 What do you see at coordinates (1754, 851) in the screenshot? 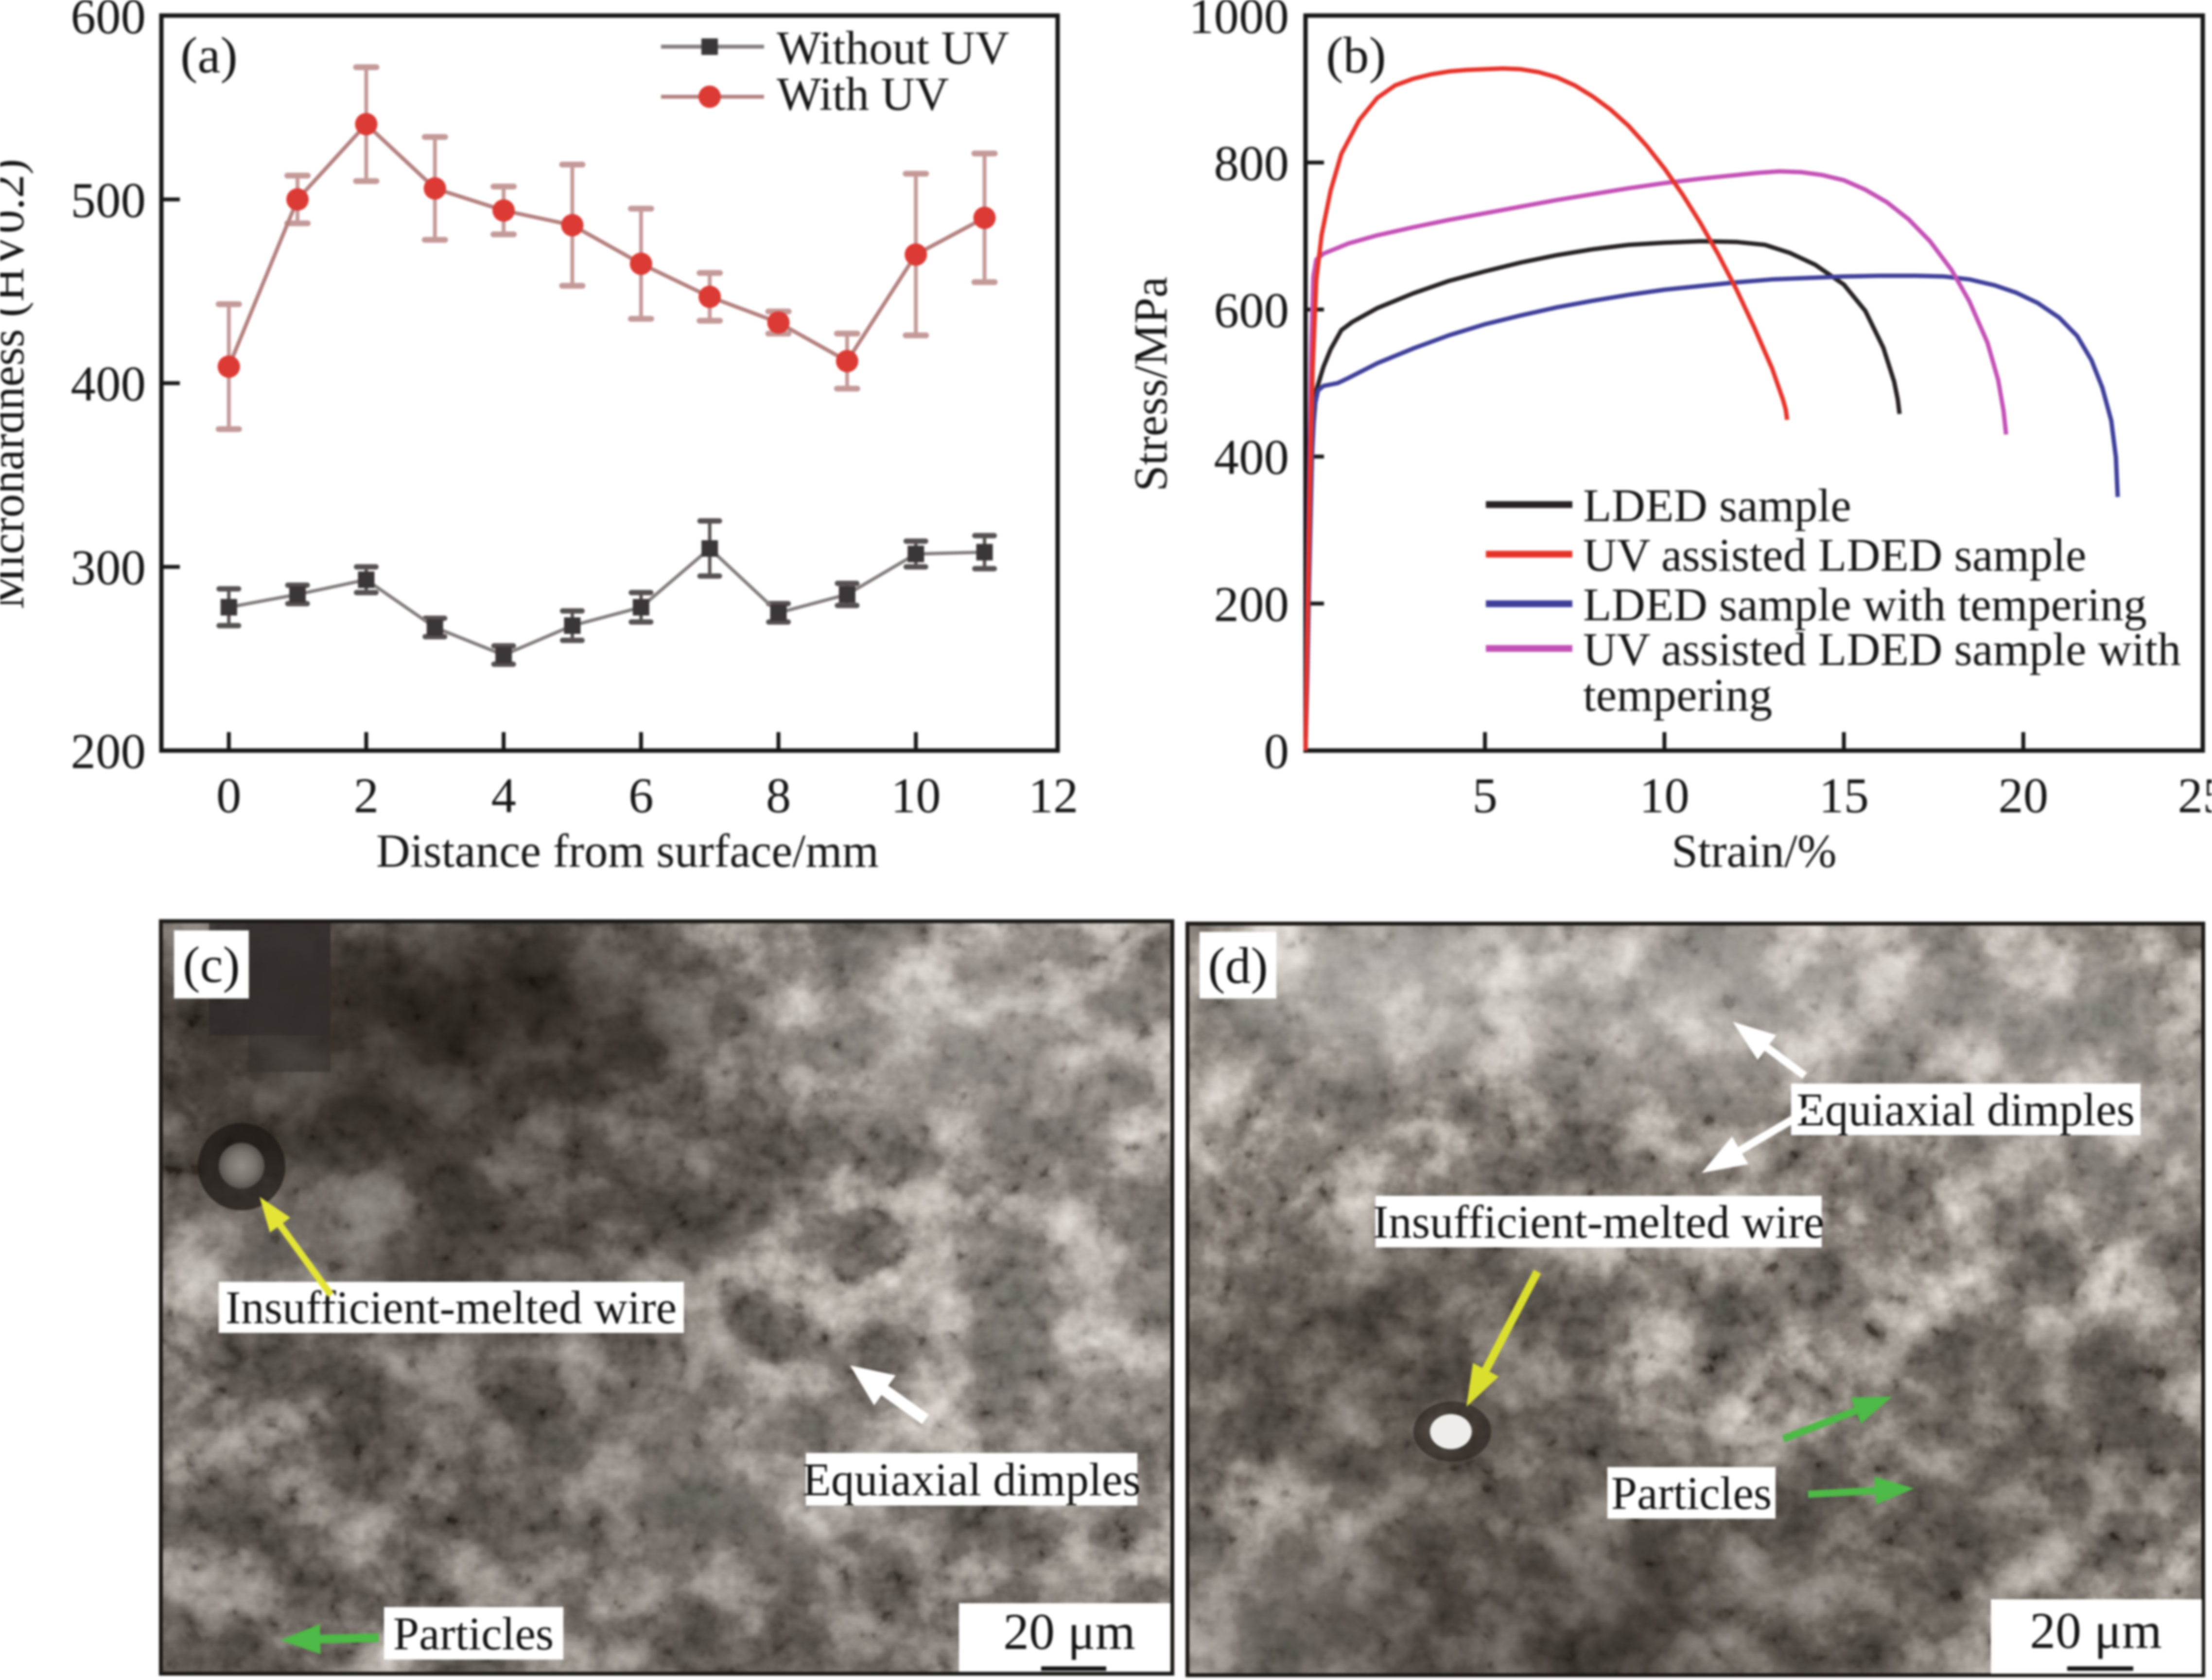
I see `svg-text: Strain/%` at bounding box center [1754, 851].